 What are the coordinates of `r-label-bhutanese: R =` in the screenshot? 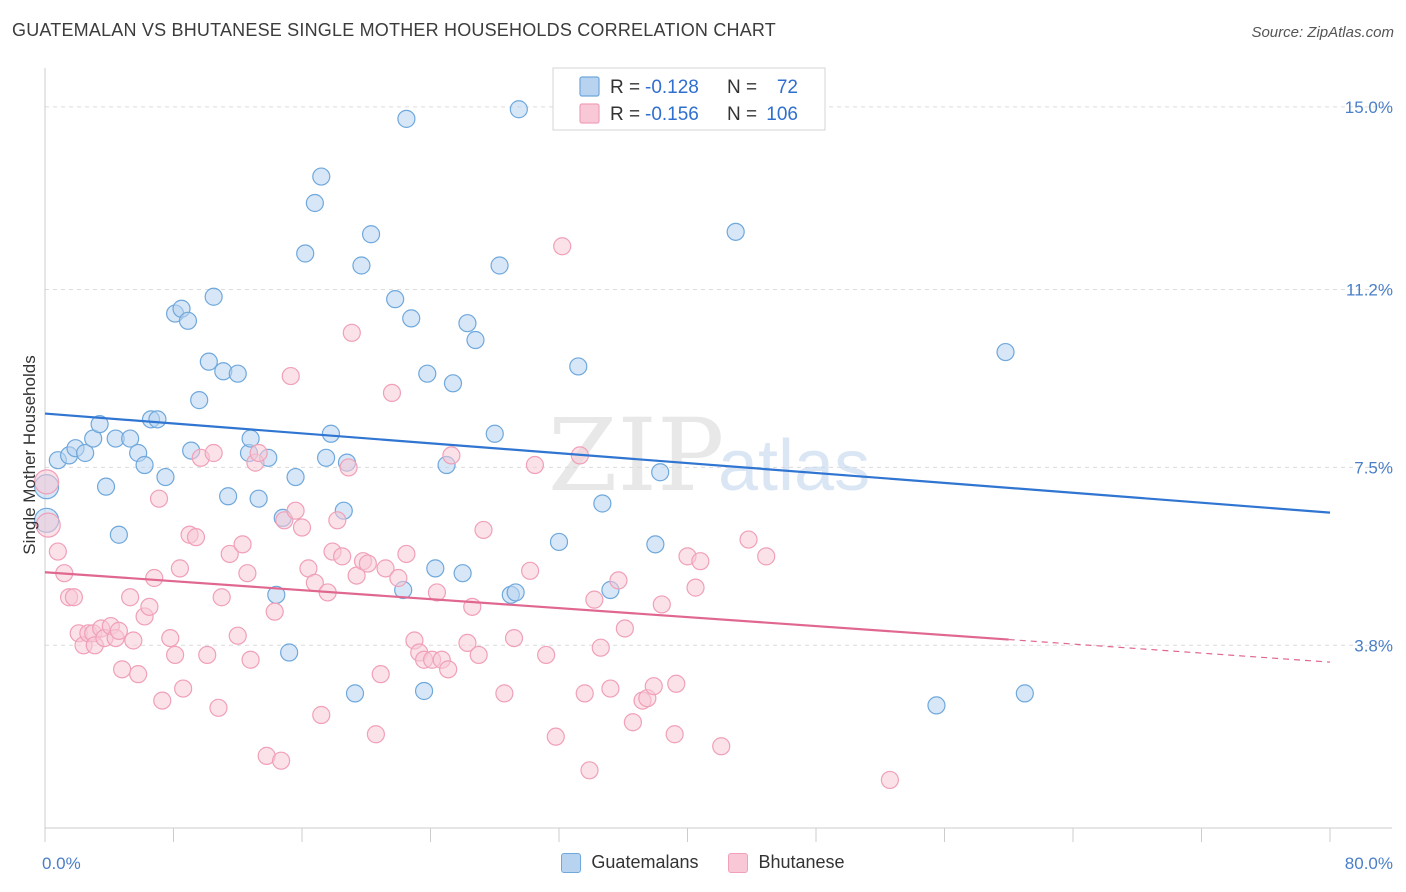 It's located at (625, 114).